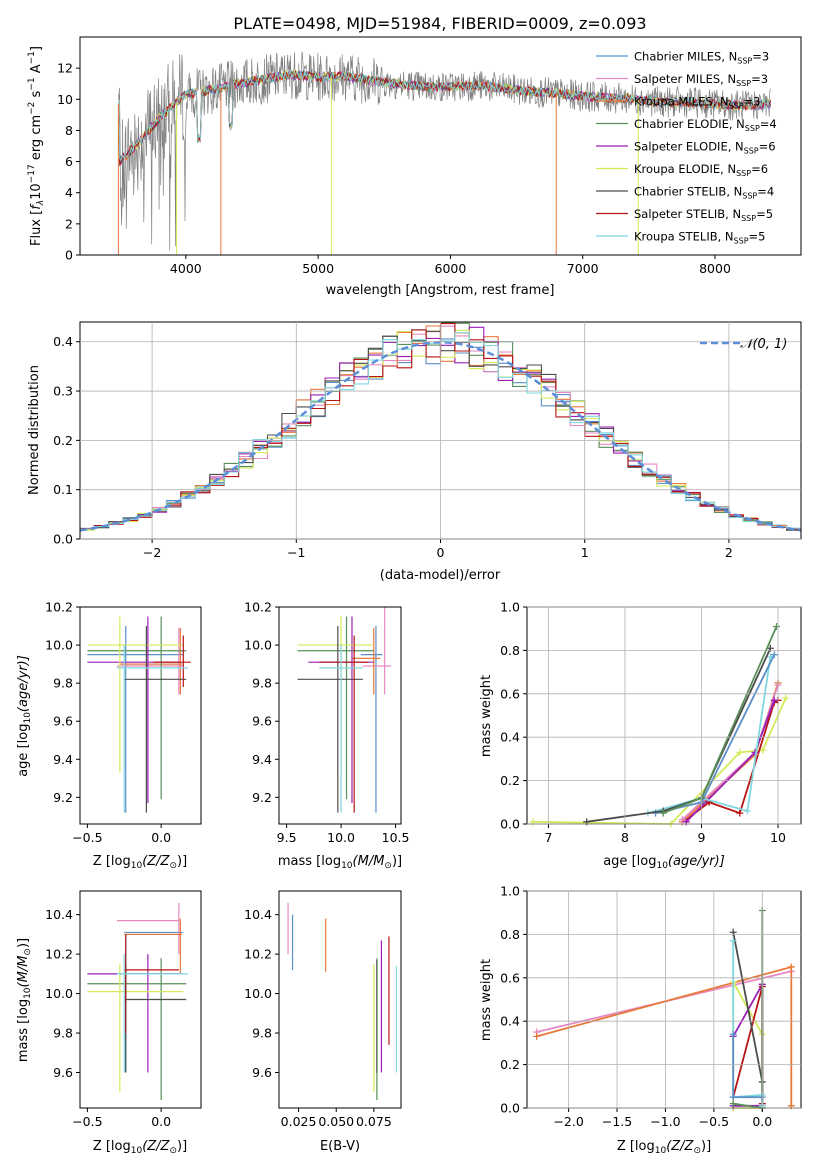  Describe the element at coordinates (65, 99) in the screenshot. I see `y-tick-label: 10` at that location.